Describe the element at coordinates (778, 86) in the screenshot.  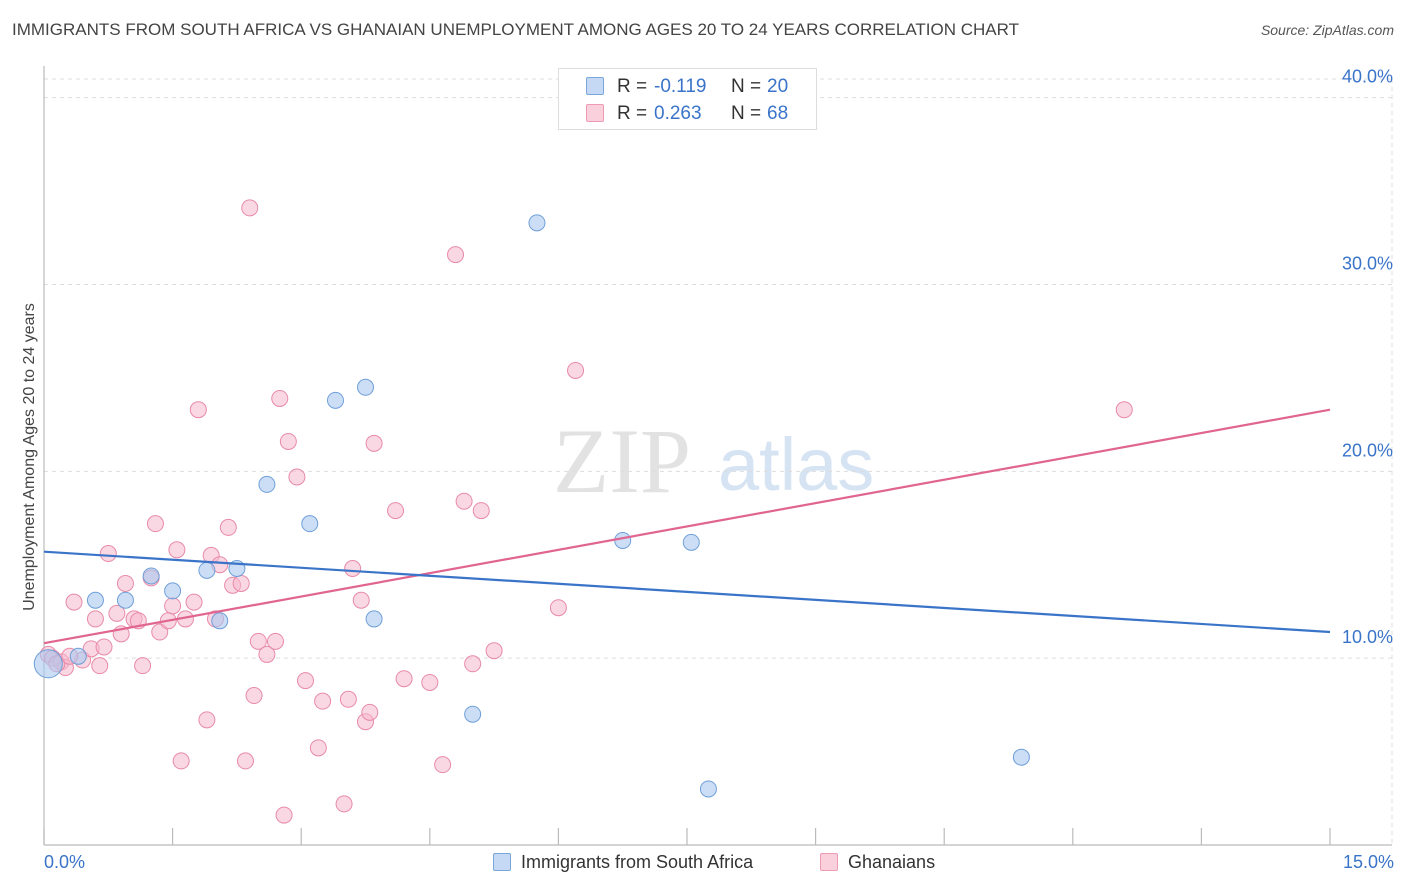
I see `legend-n-value-blue: 20` at that location.